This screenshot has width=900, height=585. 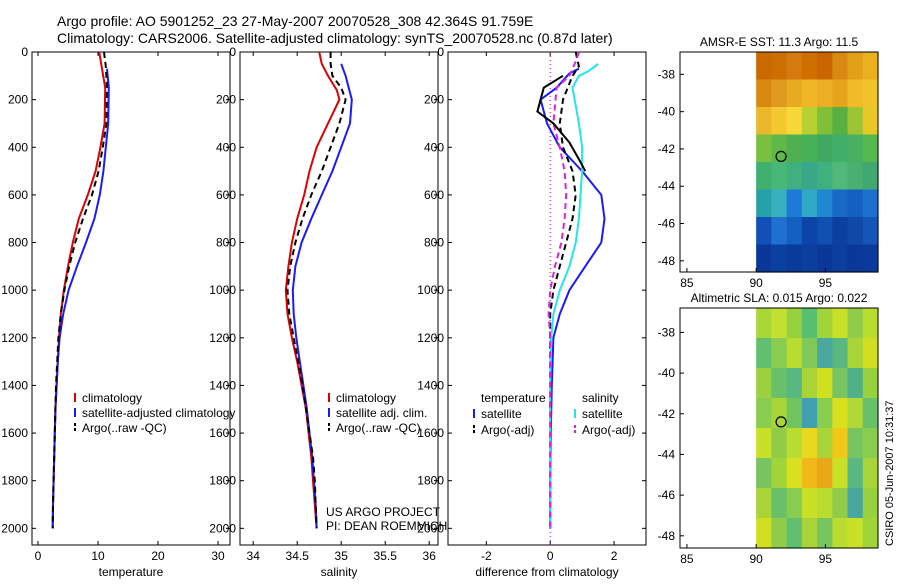 I want to click on y-tick-label: -40, so click(x=667, y=112).